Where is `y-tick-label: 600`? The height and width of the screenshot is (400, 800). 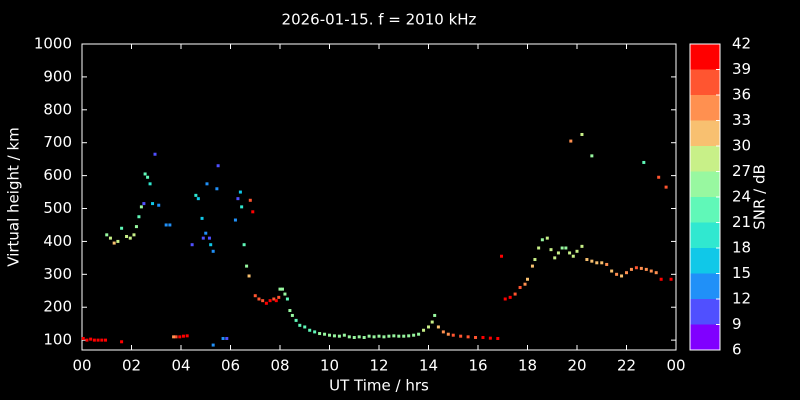 y-tick-label: 600 is located at coordinates (57, 175).